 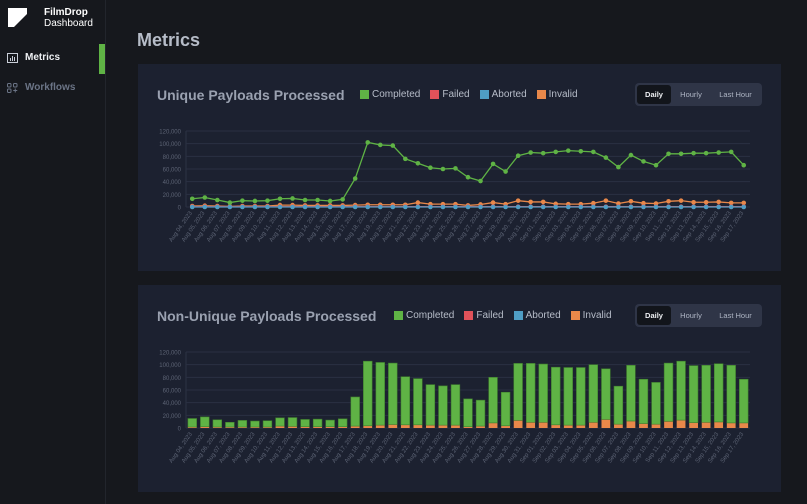 What do you see at coordinates (172, 158) in the screenshot?
I see `y-tick-label: 80,000` at bounding box center [172, 158].